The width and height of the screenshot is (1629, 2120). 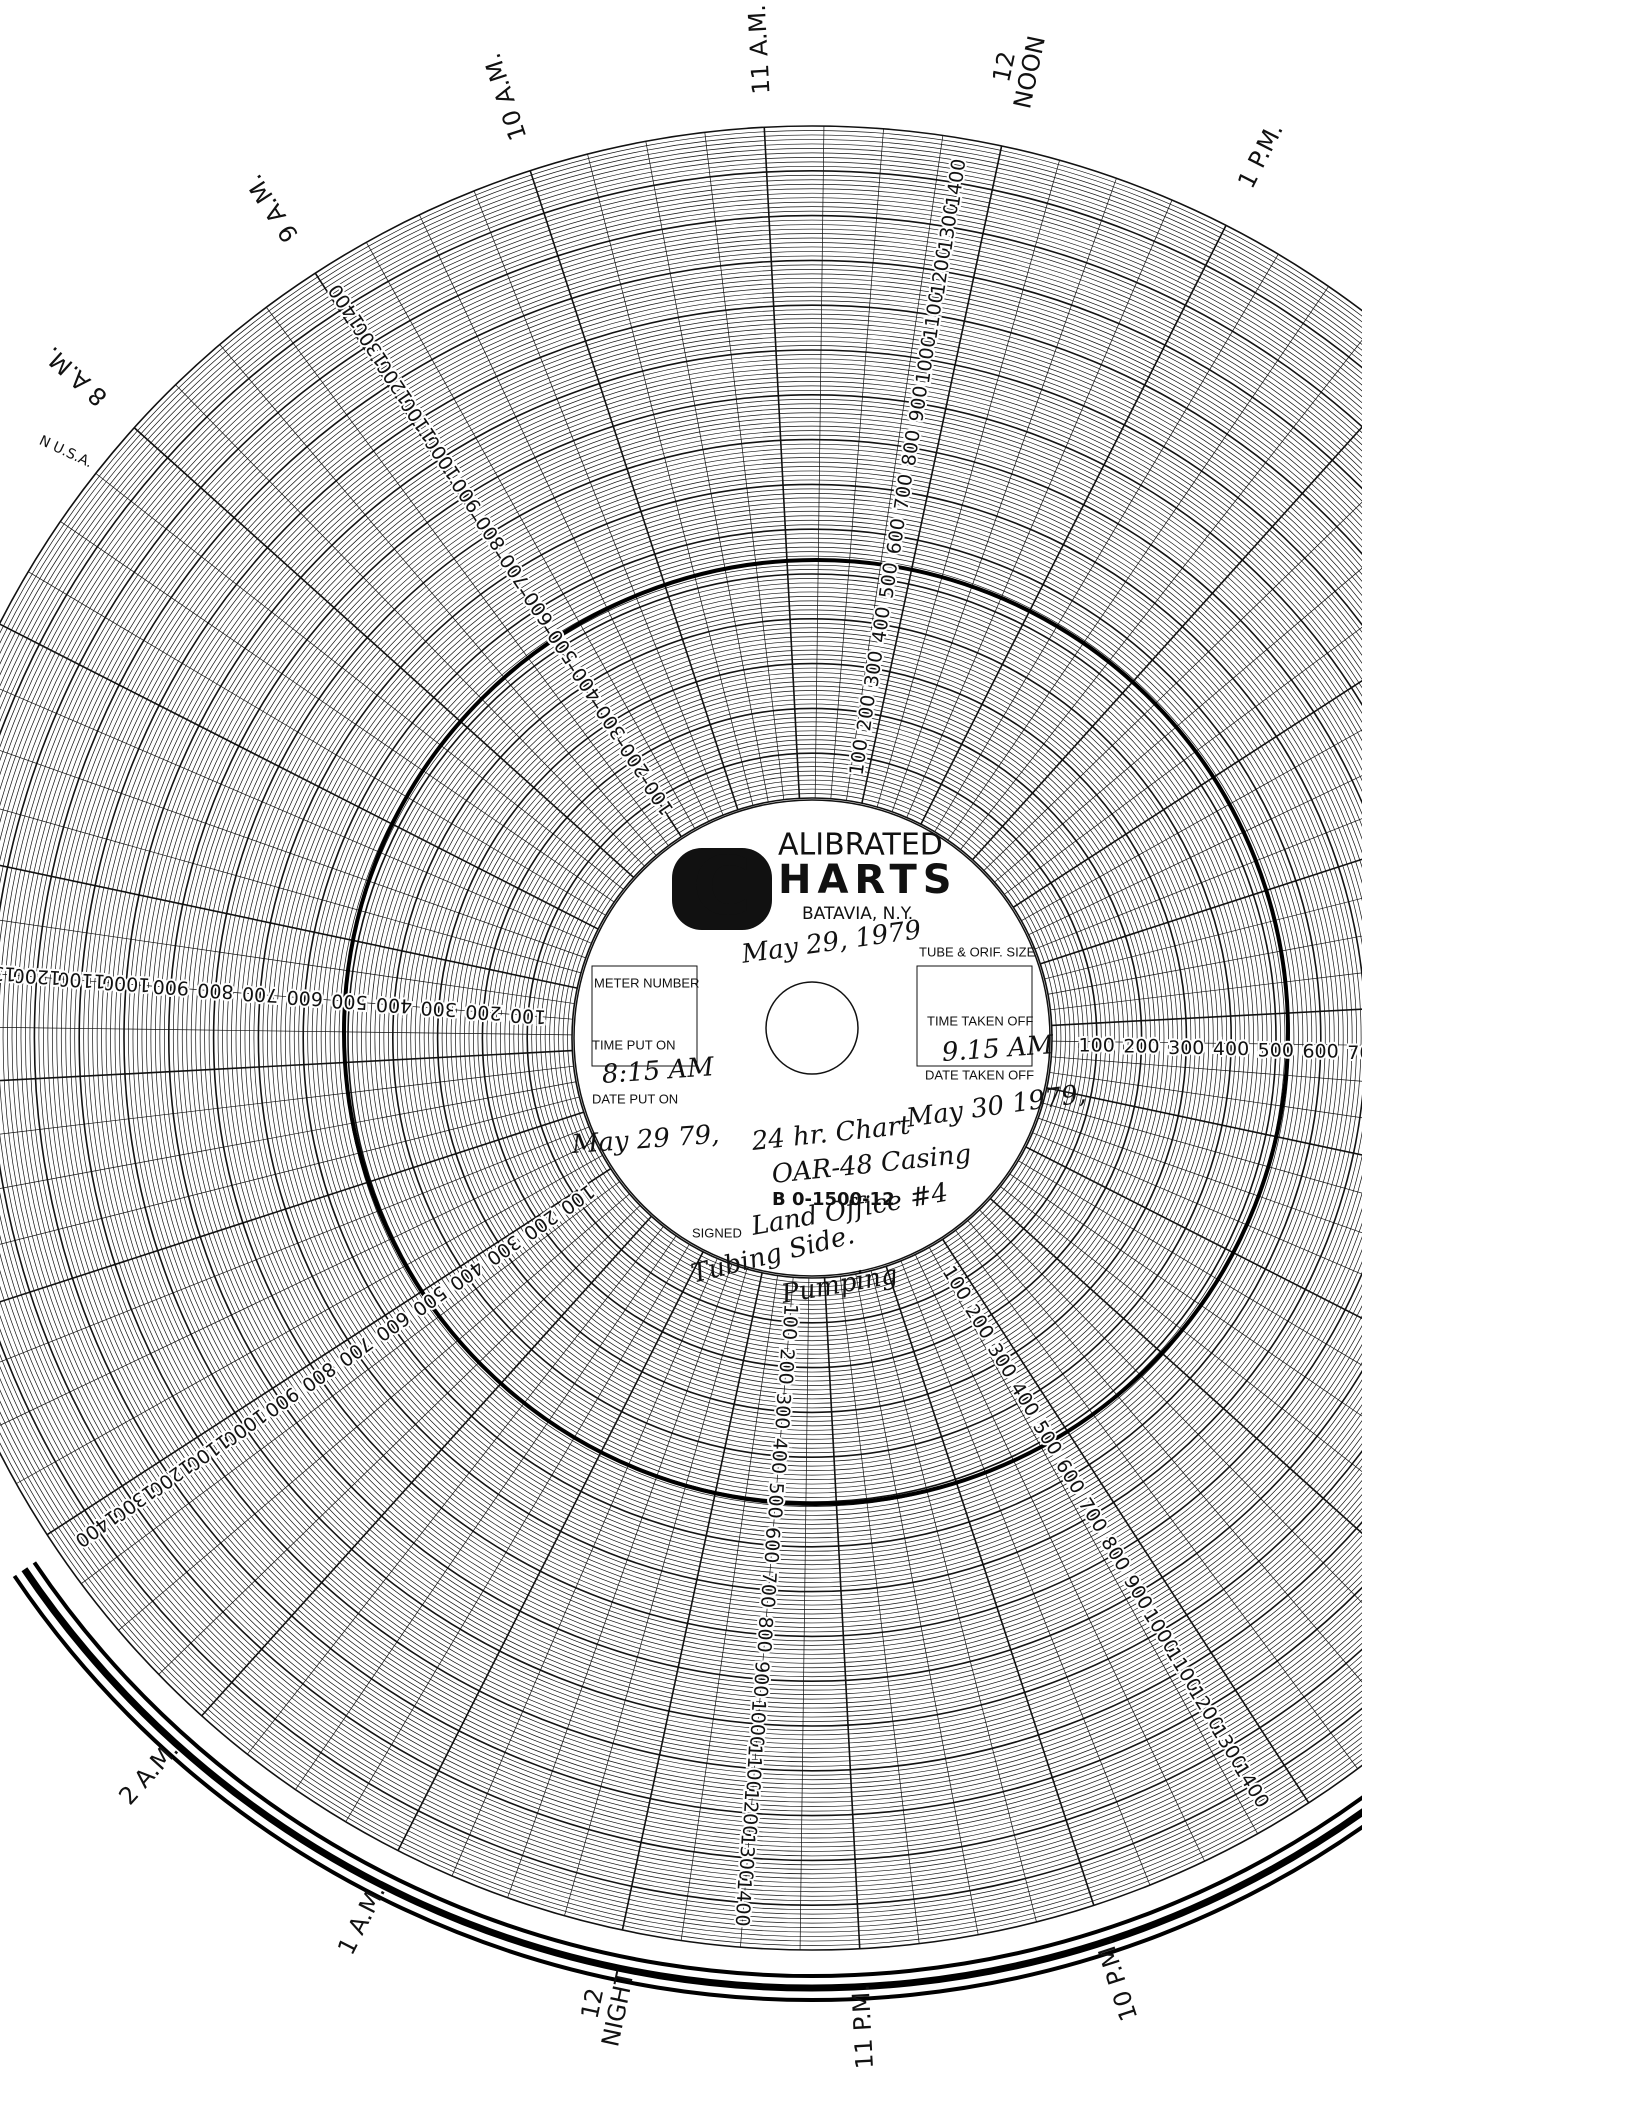 I want to click on location: BATAVIA, N.Y., so click(x=857, y=914).